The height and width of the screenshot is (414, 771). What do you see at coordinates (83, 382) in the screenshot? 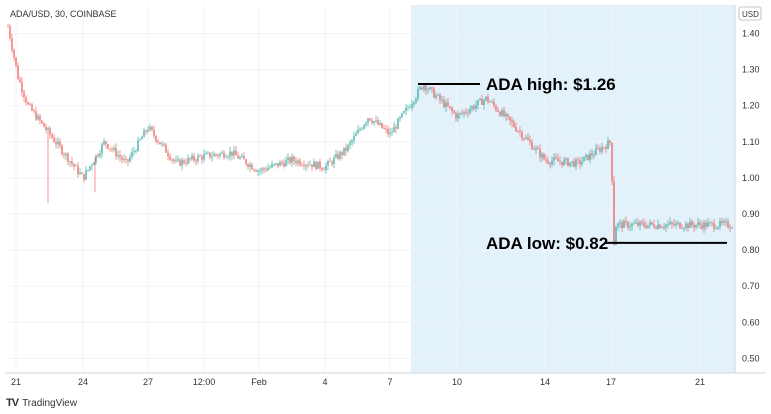
I see `time-tick-label: 24` at bounding box center [83, 382].